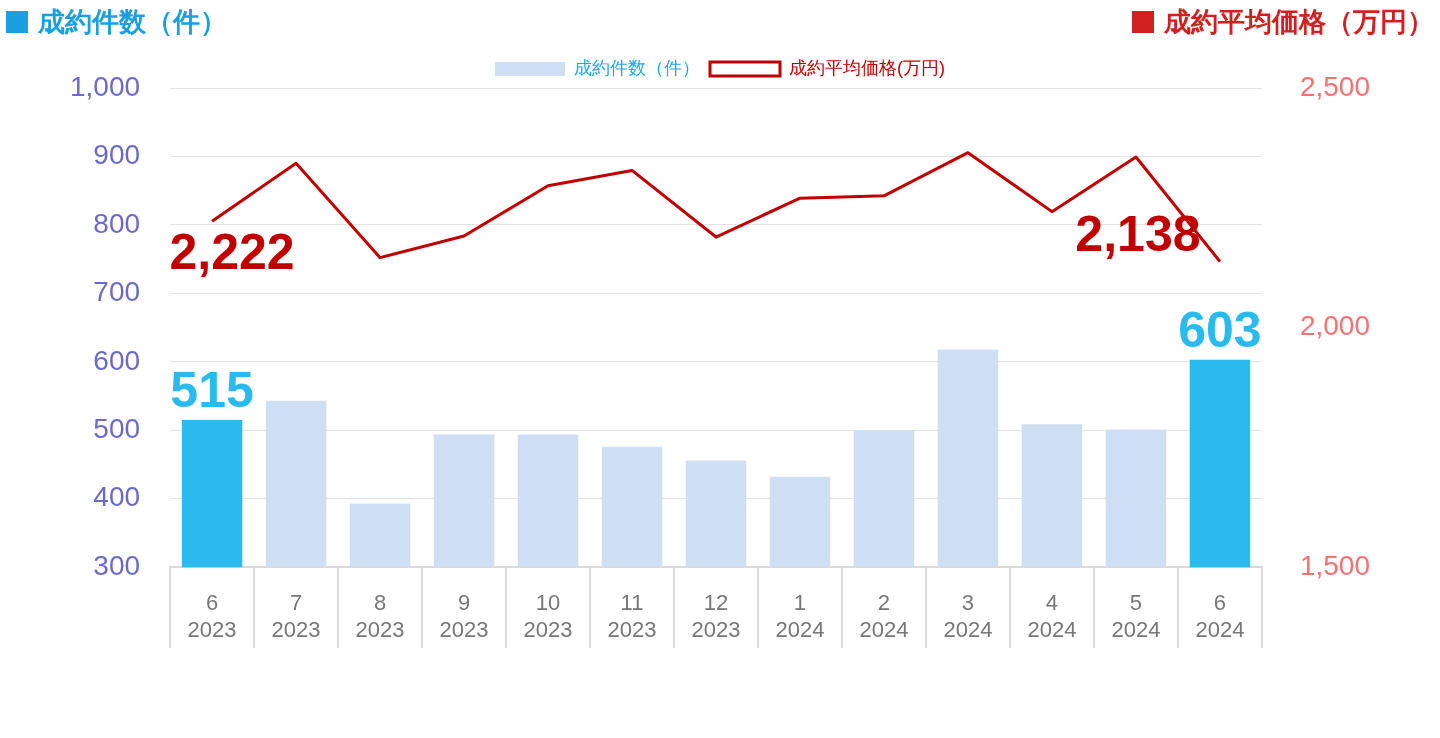 This screenshot has width=1440, height=738. What do you see at coordinates (232, 252) in the screenshot?
I see `data-label: 2,222` at bounding box center [232, 252].